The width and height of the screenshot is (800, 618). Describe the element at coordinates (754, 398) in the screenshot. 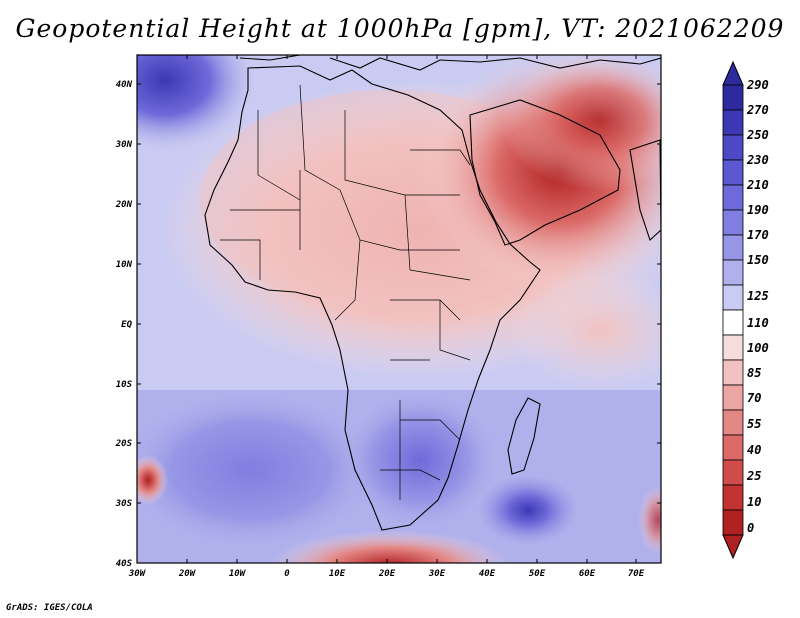

I see `colorbar-label: 70` at that location.